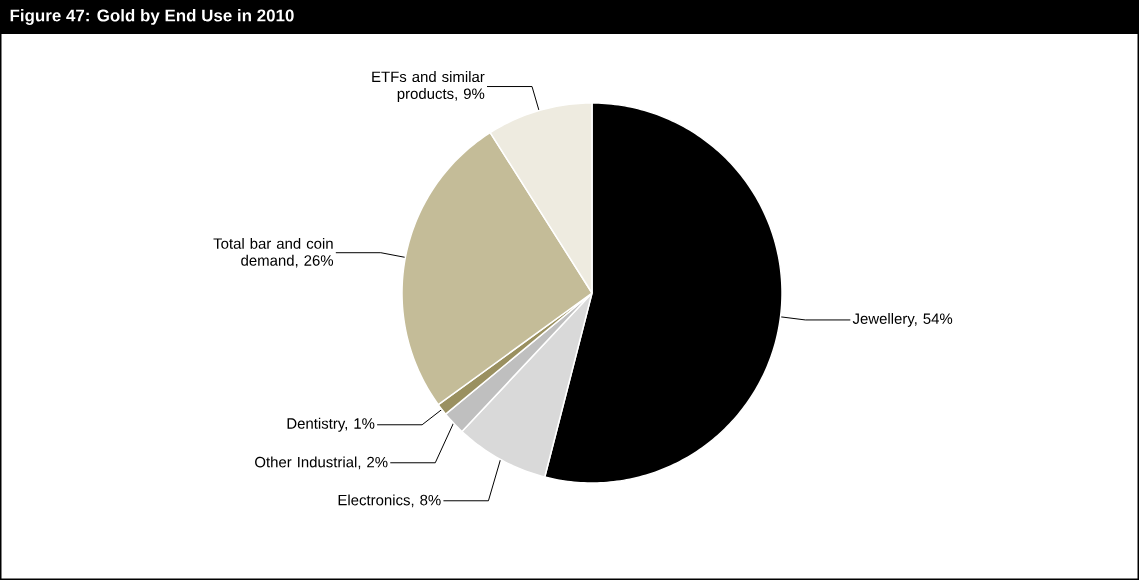 The width and height of the screenshot is (1139, 580). Describe the element at coordinates (389, 501) in the screenshot. I see `slice-label: Electronics, 8%` at that location.